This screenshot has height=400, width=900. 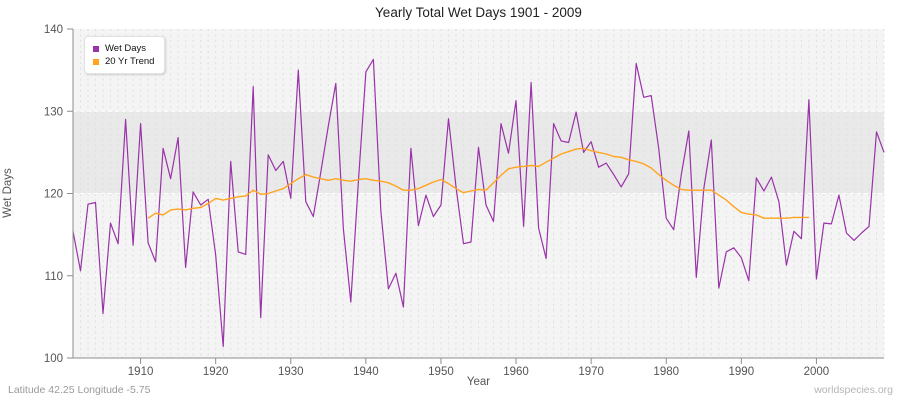 What do you see at coordinates (441, 372) in the screenshot?
I see `x-tick-label: 1950` at bounding box center [441, 372].